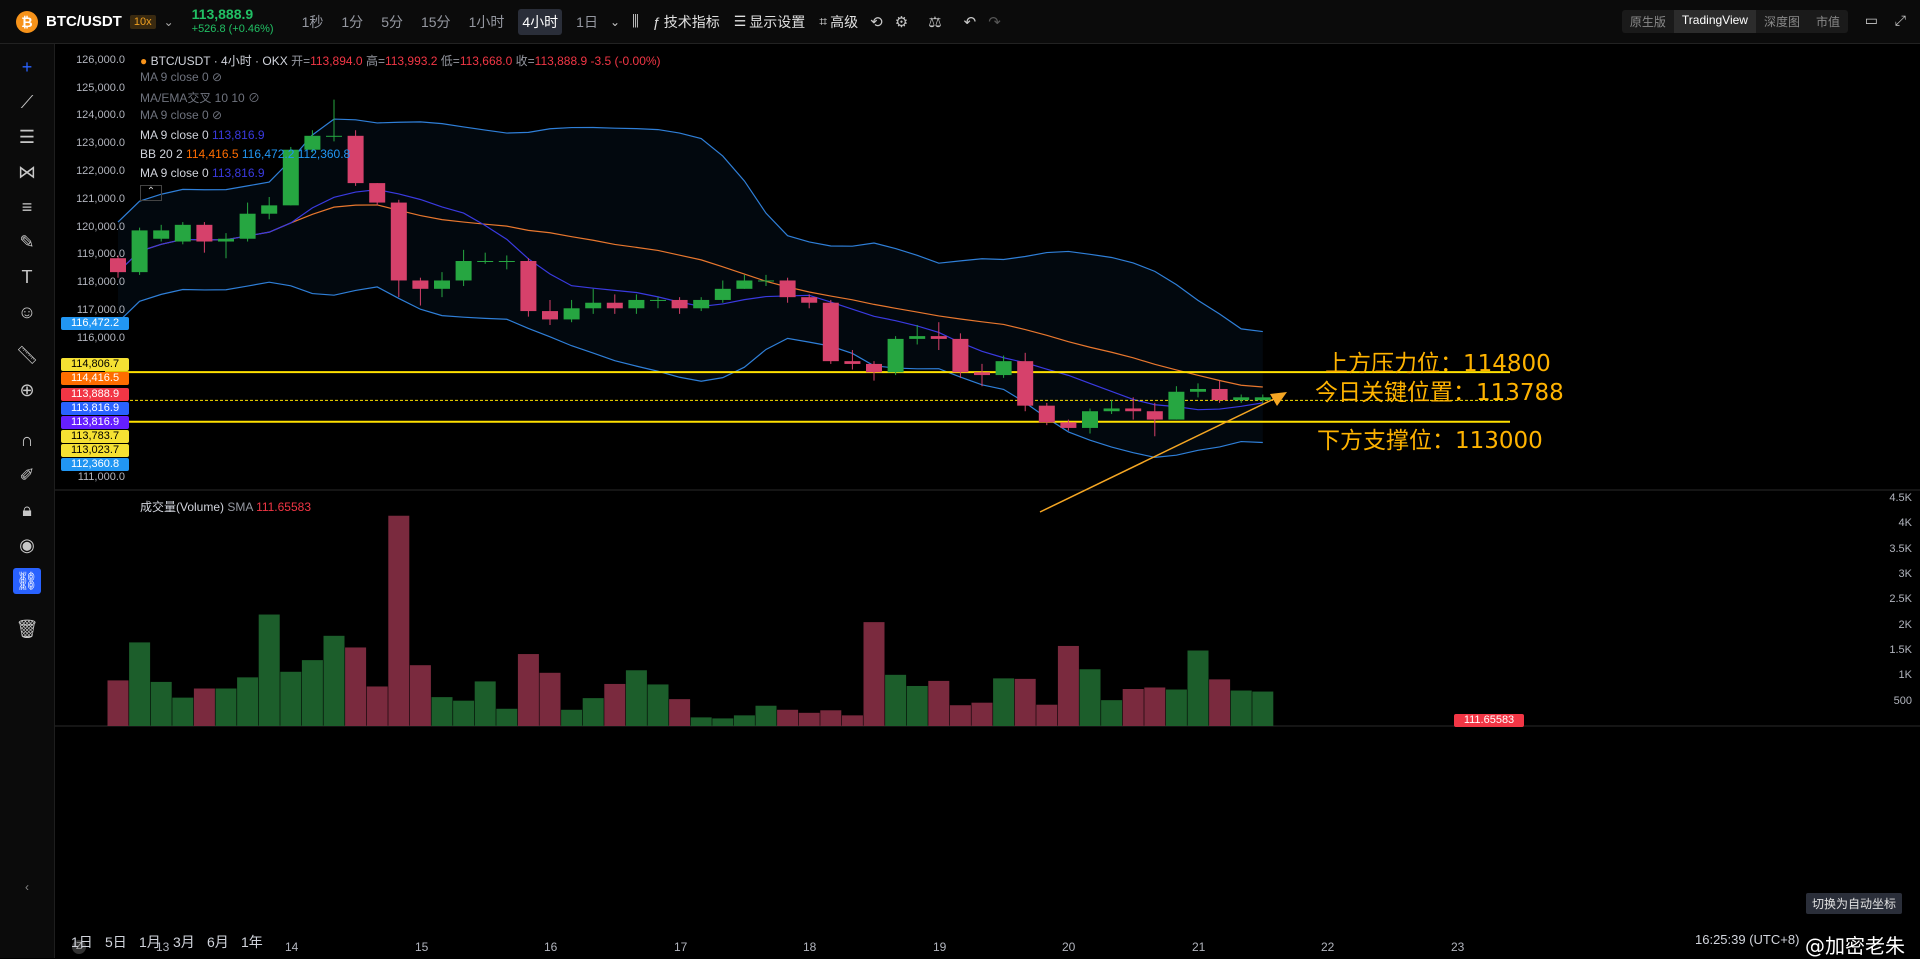  What do you see at coordinates (100, 226) in the screenshot?
I see `price-tick: 120,000.0` at bounding box center [100, 226].